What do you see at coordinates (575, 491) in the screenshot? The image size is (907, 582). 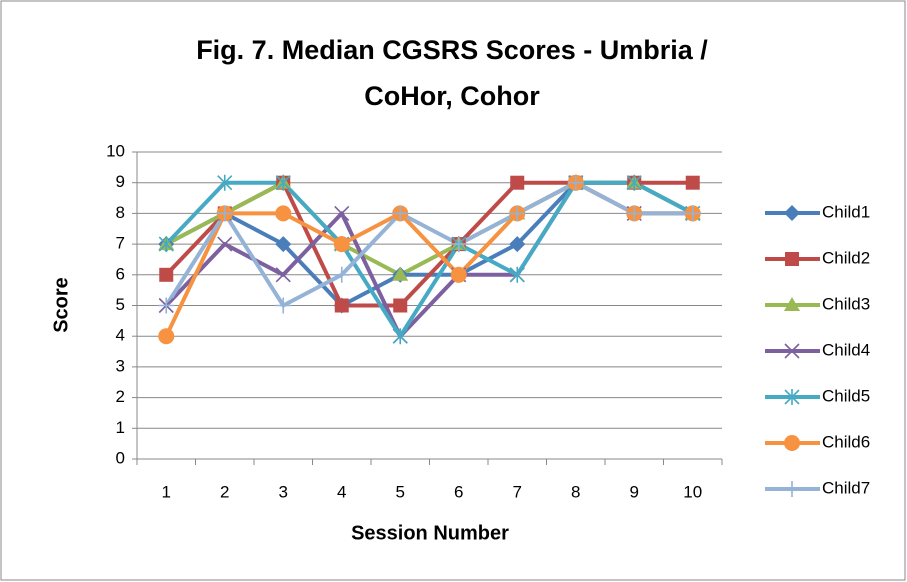 I see `x-tick-label: 8` at bounding box center [575, 491].